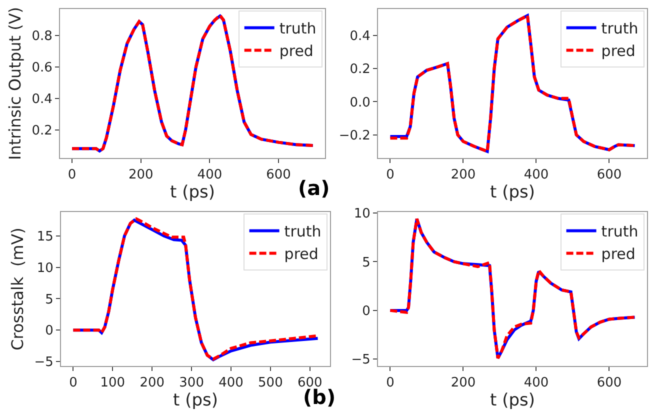 The height and width of the screenshot is (415, 650). What do you see at coordinates (113, 383) in the screenshot?
I see `x-tick-label: 100` at bounding box center [113, 383].